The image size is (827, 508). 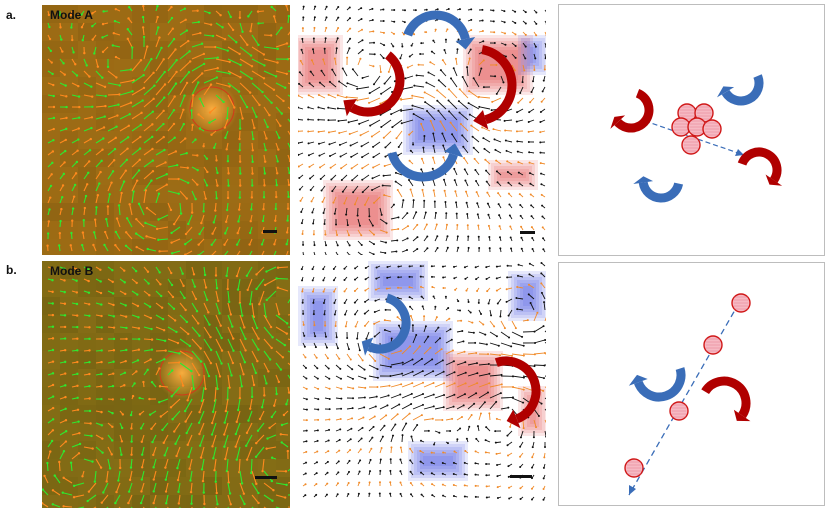 What do you see at coordinates (726, 92) in the screenshot?
I see `ccw-arrow-a-head` at bounding box center [726, 92].